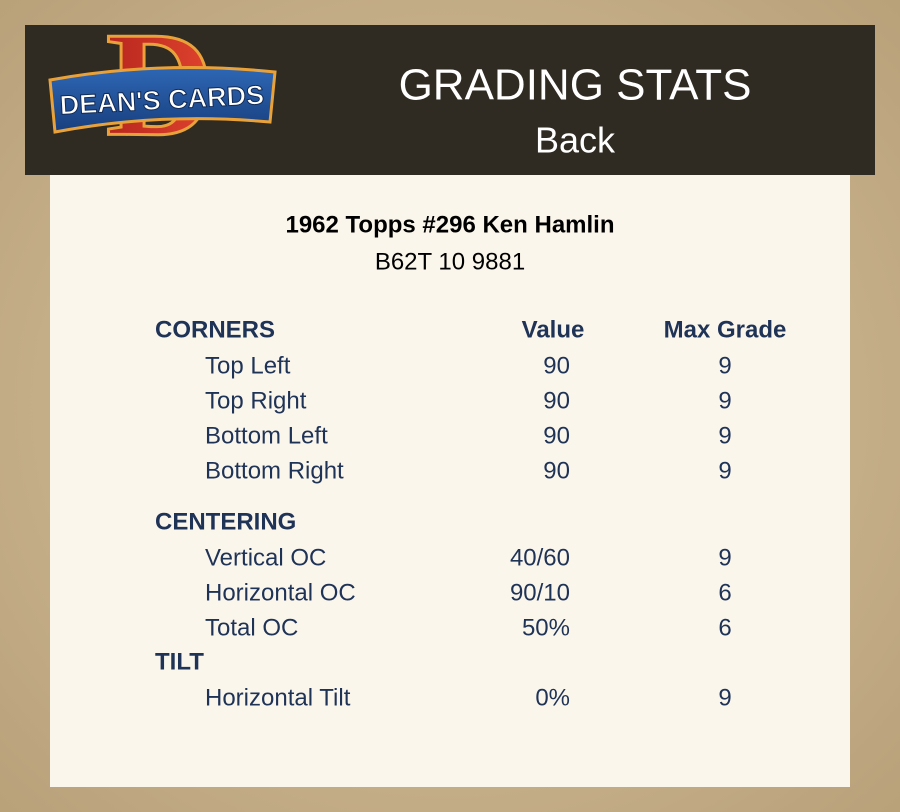 The image size is (900, 812). Describe the element at coordinates (248, 365) in the screenshot. I see `row-label: Top Left` at that location.